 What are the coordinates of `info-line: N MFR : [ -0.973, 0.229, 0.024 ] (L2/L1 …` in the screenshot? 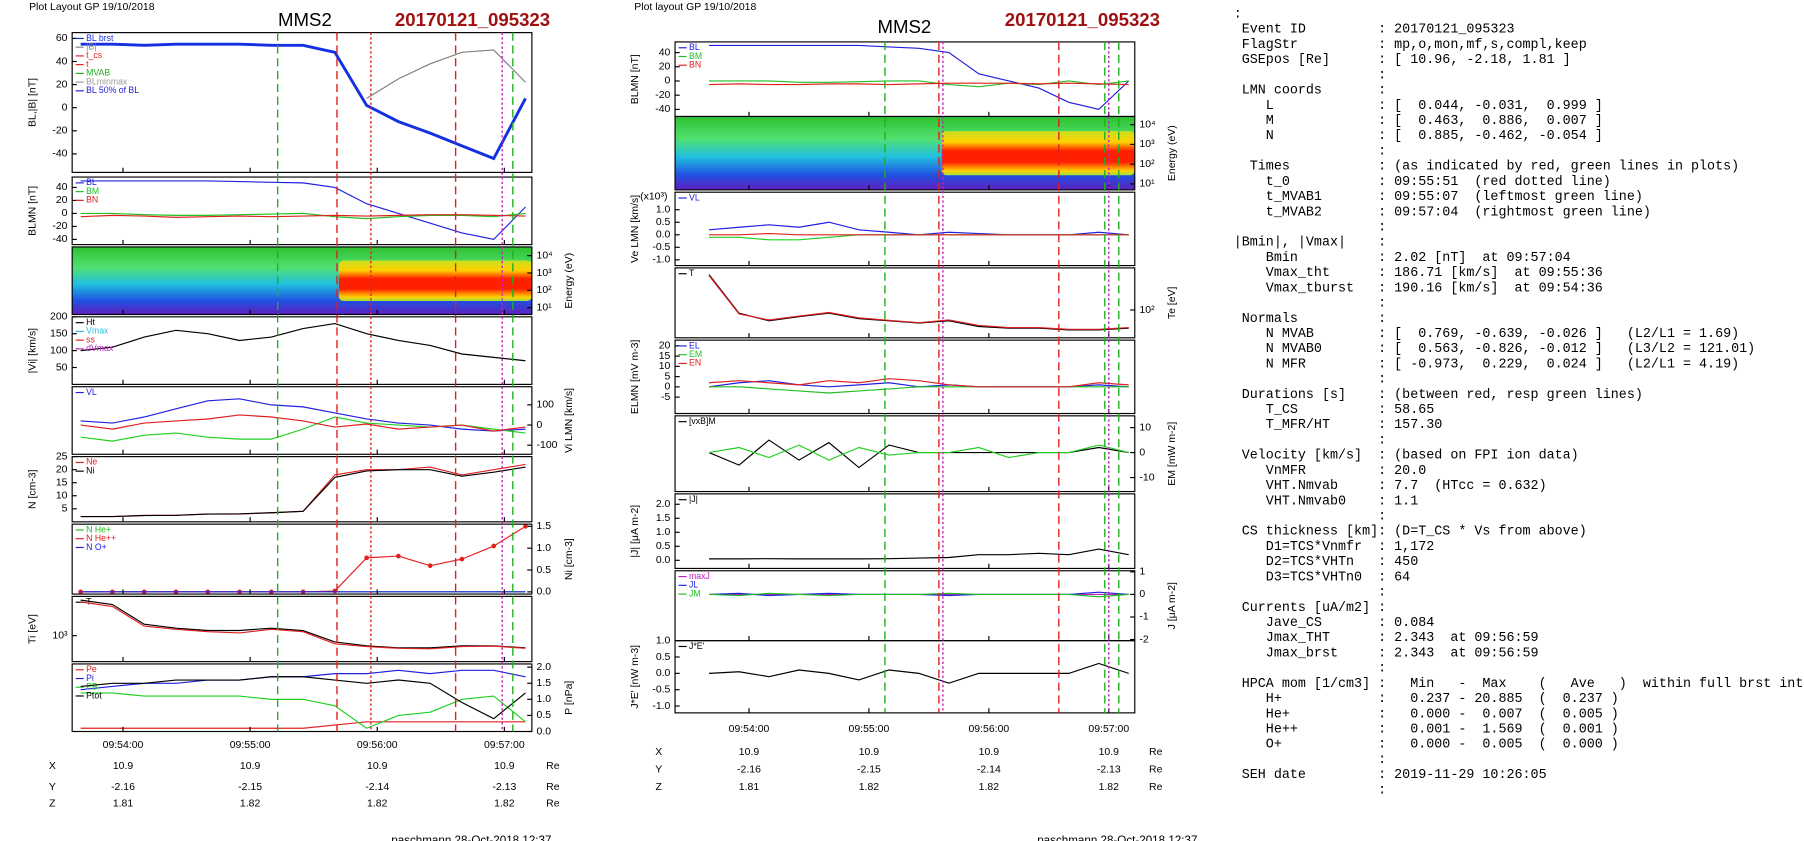 It's located at (1486, 364).